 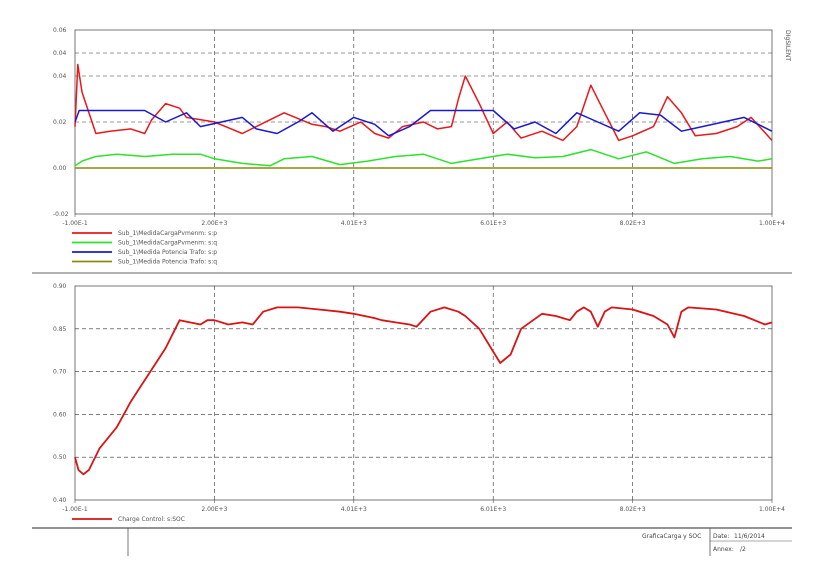 I want to click on y-tick-label: 0.70, so click(x=60, y=372).